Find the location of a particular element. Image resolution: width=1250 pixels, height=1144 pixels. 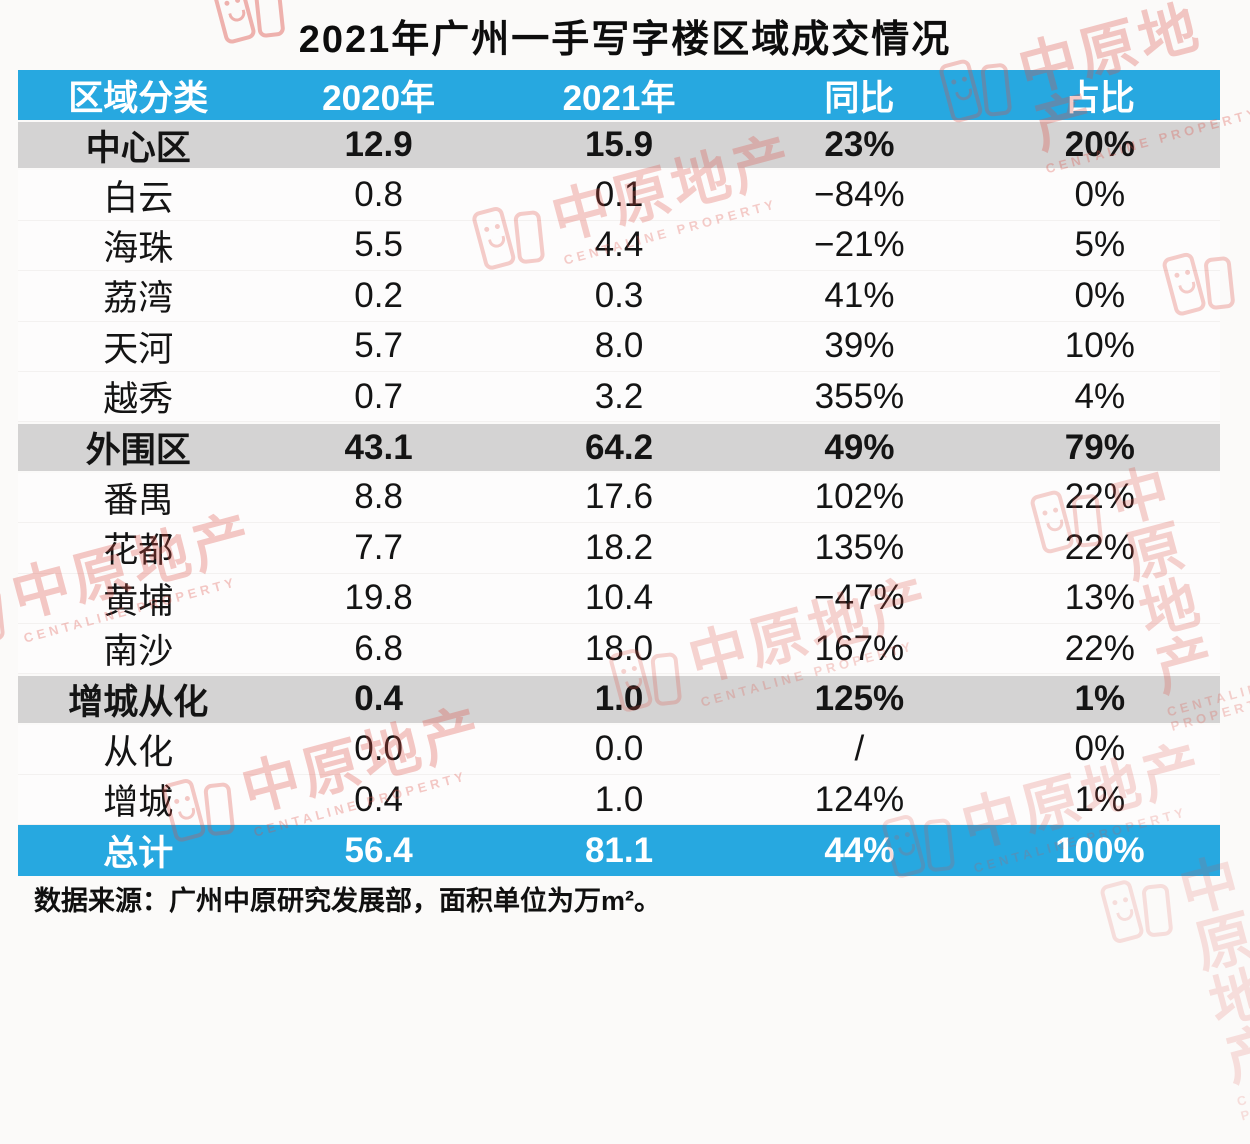

table-row: 黄埔 19.8 10.4 −47% 13% is located at coordinates (619, 598).